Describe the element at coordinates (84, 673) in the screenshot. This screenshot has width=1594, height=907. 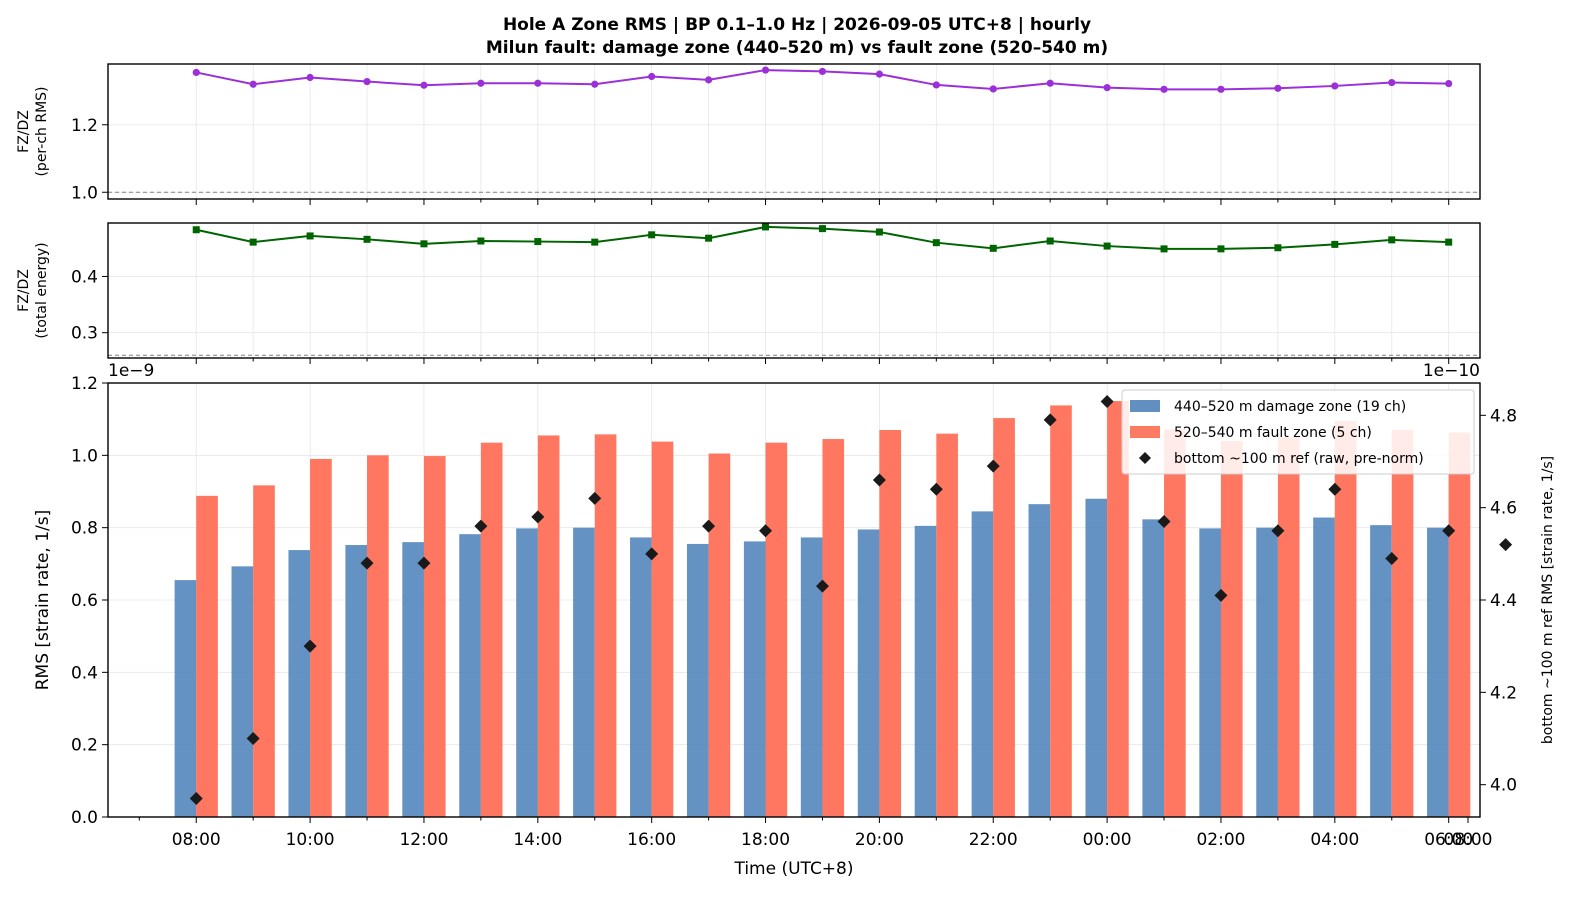
I see `bar-ytick-label: 0.4` at that location.